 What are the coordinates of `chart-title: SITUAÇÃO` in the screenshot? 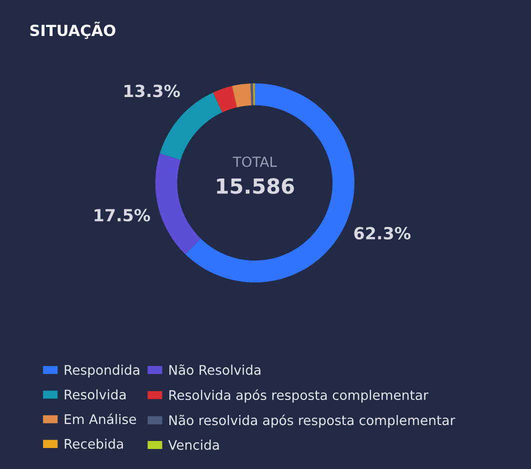 It's located at (73, 30).